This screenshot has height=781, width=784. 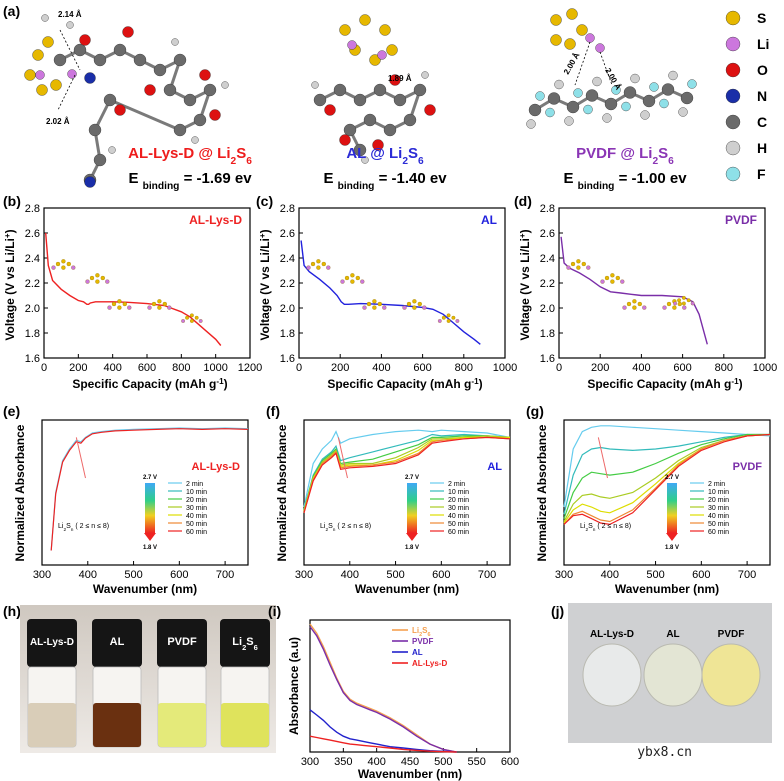 What do you see at coordinates (299, 368) in the screenshot?
I see `x-tick-label: 0` at bounding box center [299, 368].